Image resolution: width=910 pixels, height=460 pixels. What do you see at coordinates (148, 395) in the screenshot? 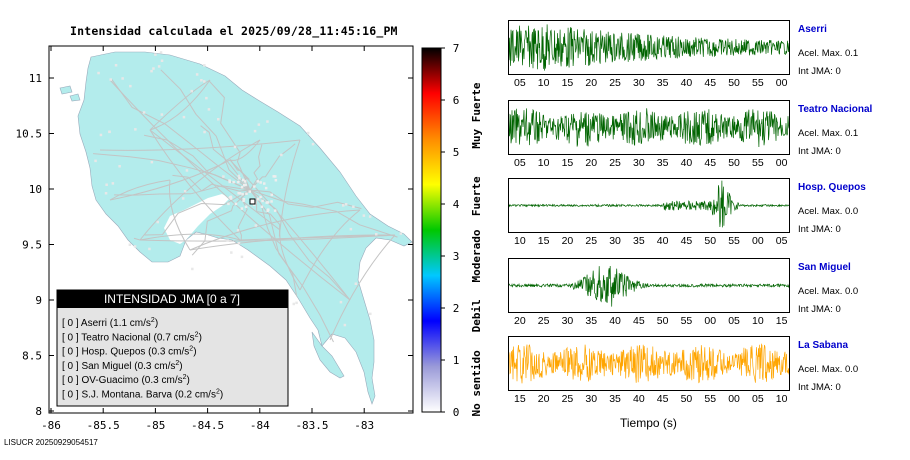
I see `legend-station-label: S.J. Montana. Barva (0.2 cm/s` at bounding box center [148, 395].